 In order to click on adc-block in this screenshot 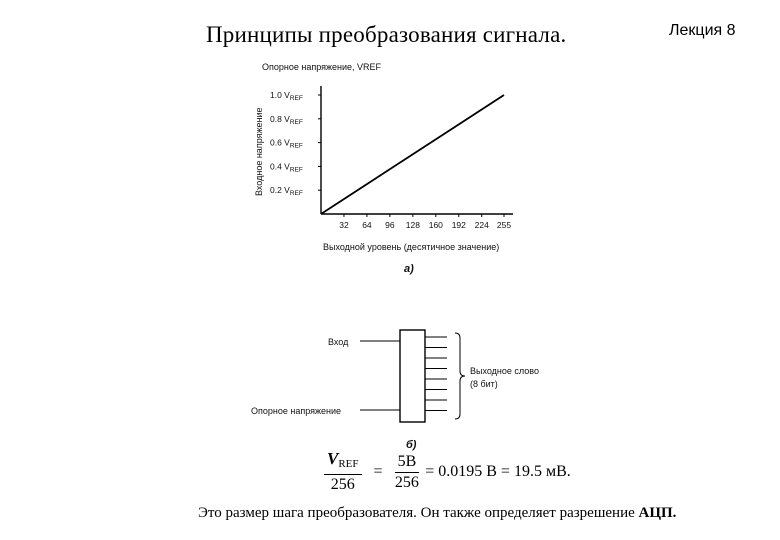, I will do `click(412, 376)`.